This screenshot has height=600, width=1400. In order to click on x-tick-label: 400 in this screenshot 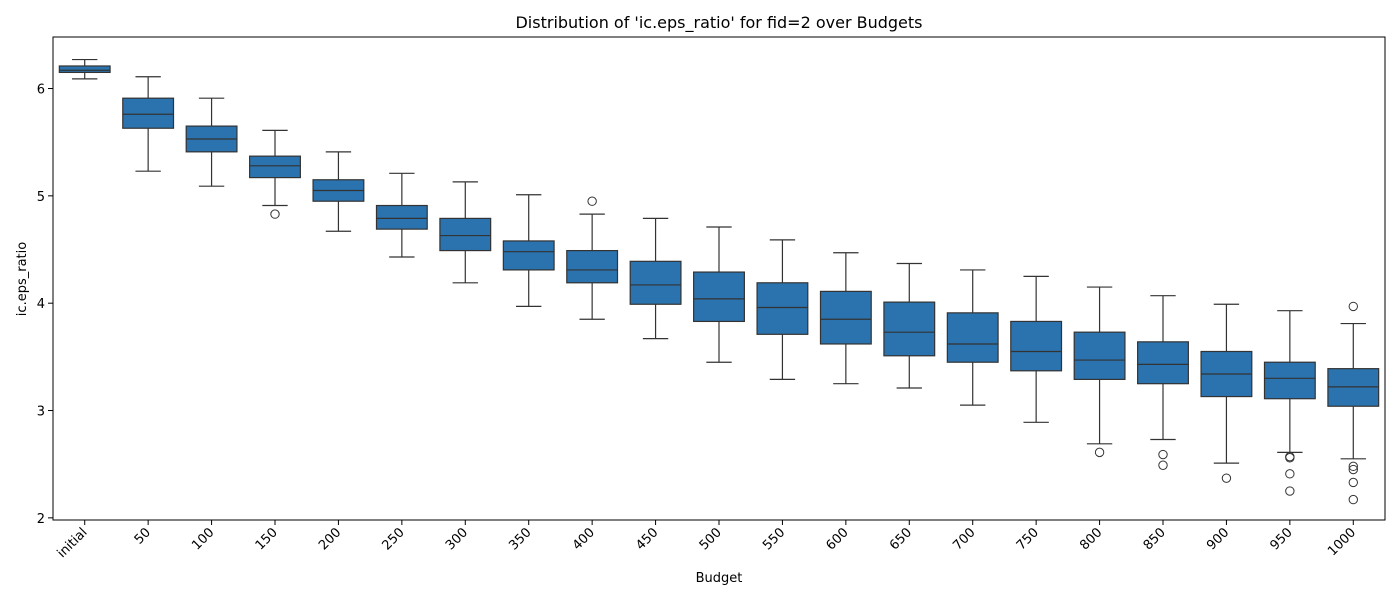, I will do `click(584, 539)`.